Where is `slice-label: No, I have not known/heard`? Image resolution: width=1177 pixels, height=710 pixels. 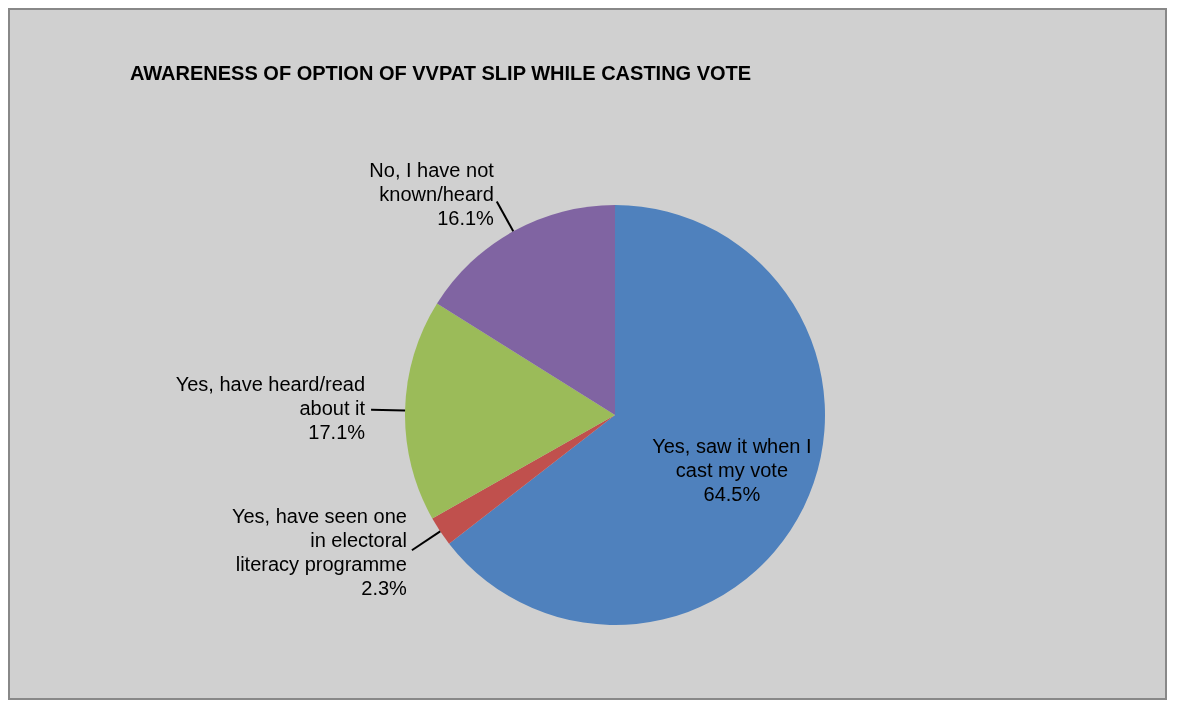
slice-label: No, I have not known/heard is located at coordinates (432, 182).